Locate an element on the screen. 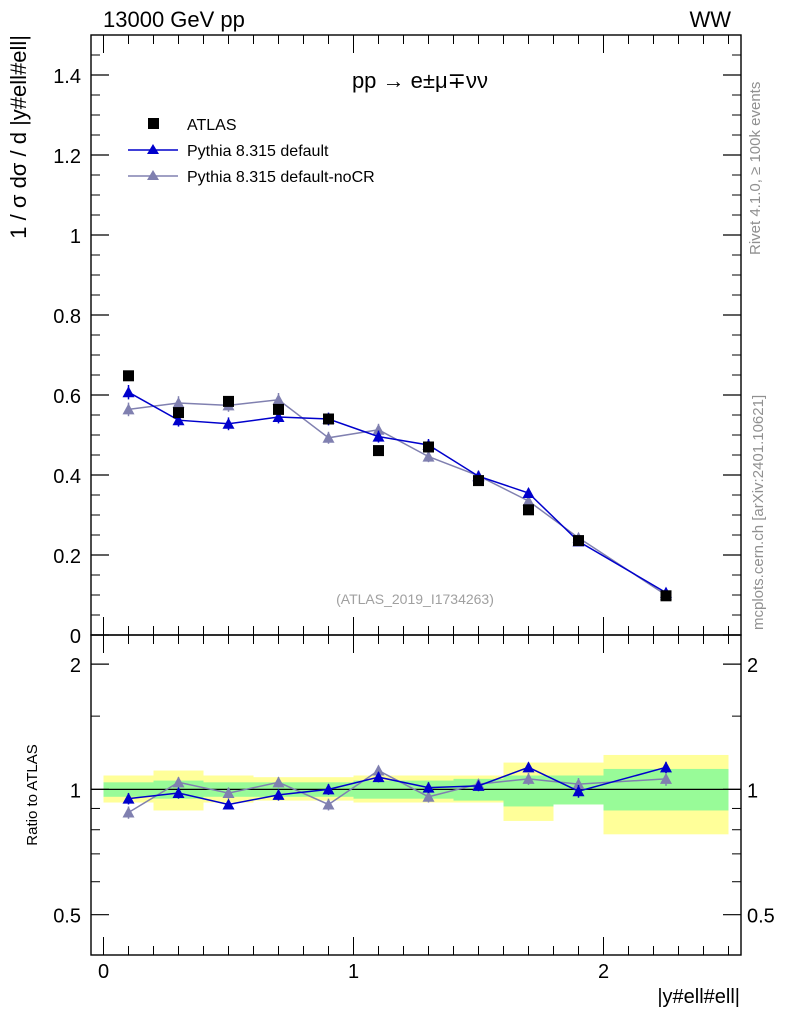 The width and height of the screenshot is (786, 1024). ratio-xtick-label: 2 is located at coordinates (603, 972).